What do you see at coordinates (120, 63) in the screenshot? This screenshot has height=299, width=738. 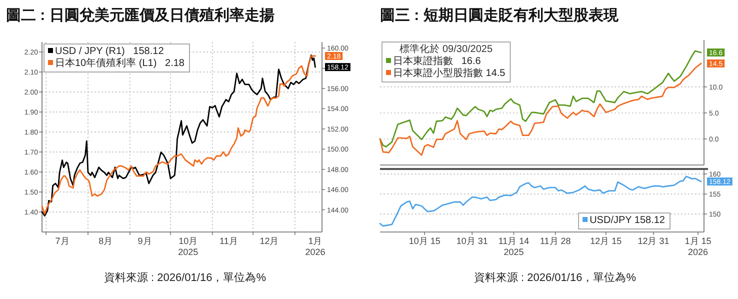 I see `legend-label: 日本10年債殖利率 (L1) 2.18` at bounding box center [120, 63].